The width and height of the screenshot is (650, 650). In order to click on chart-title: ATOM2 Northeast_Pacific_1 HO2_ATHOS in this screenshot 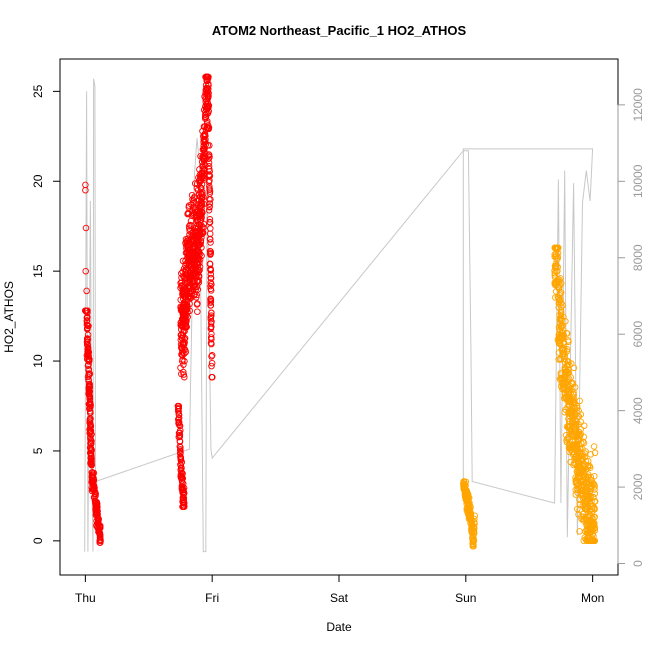, I will do `click(339, 30)`.